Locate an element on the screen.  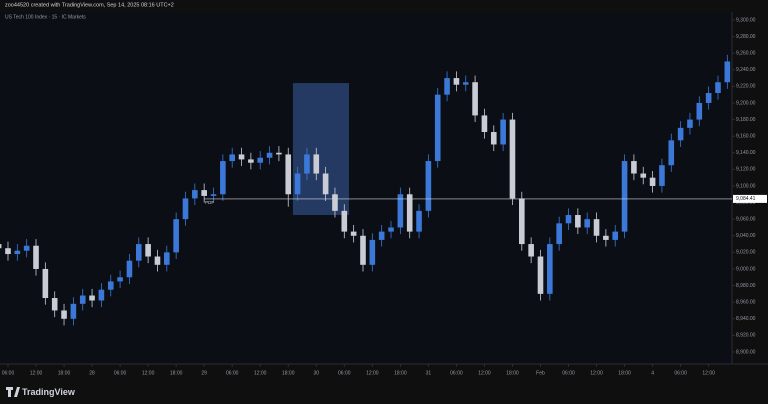
y-tick-label: 9,200.00 is located at coordinates (746, 103).